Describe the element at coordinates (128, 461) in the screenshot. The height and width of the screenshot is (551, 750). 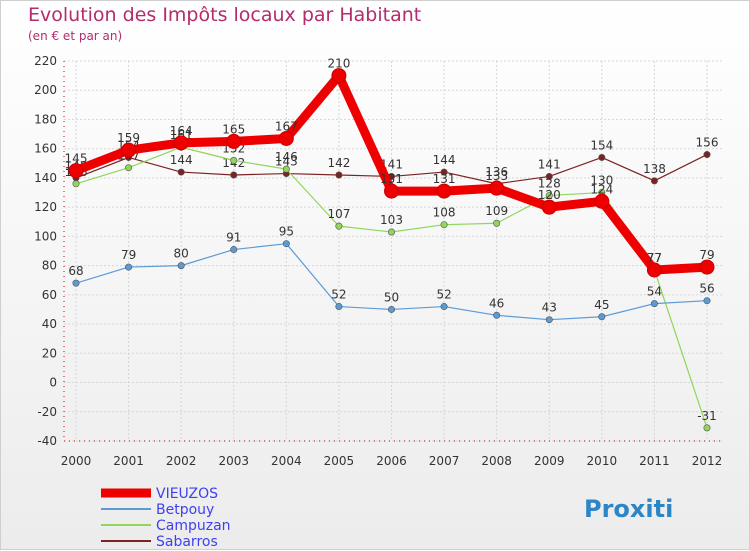
I see `x-tick-label: 2001` at that location.